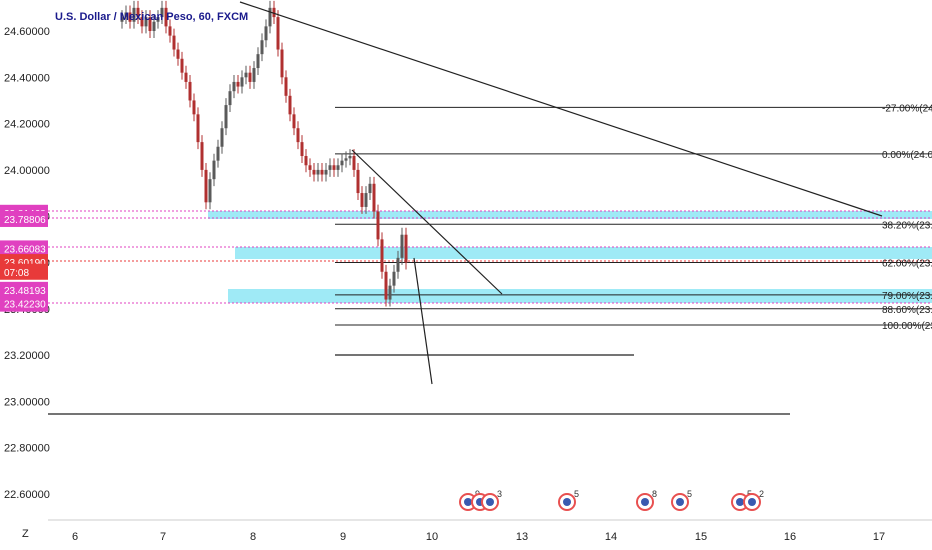 The height and width of the screenshot is (550, 932). I want to click on event-count: 2, so click(761, 494).